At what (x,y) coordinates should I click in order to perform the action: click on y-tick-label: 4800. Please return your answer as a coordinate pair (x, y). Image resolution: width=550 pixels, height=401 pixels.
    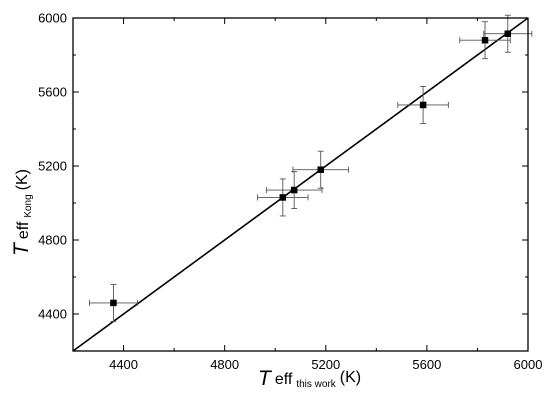
    Looking at the image, I should click on (52, 240).